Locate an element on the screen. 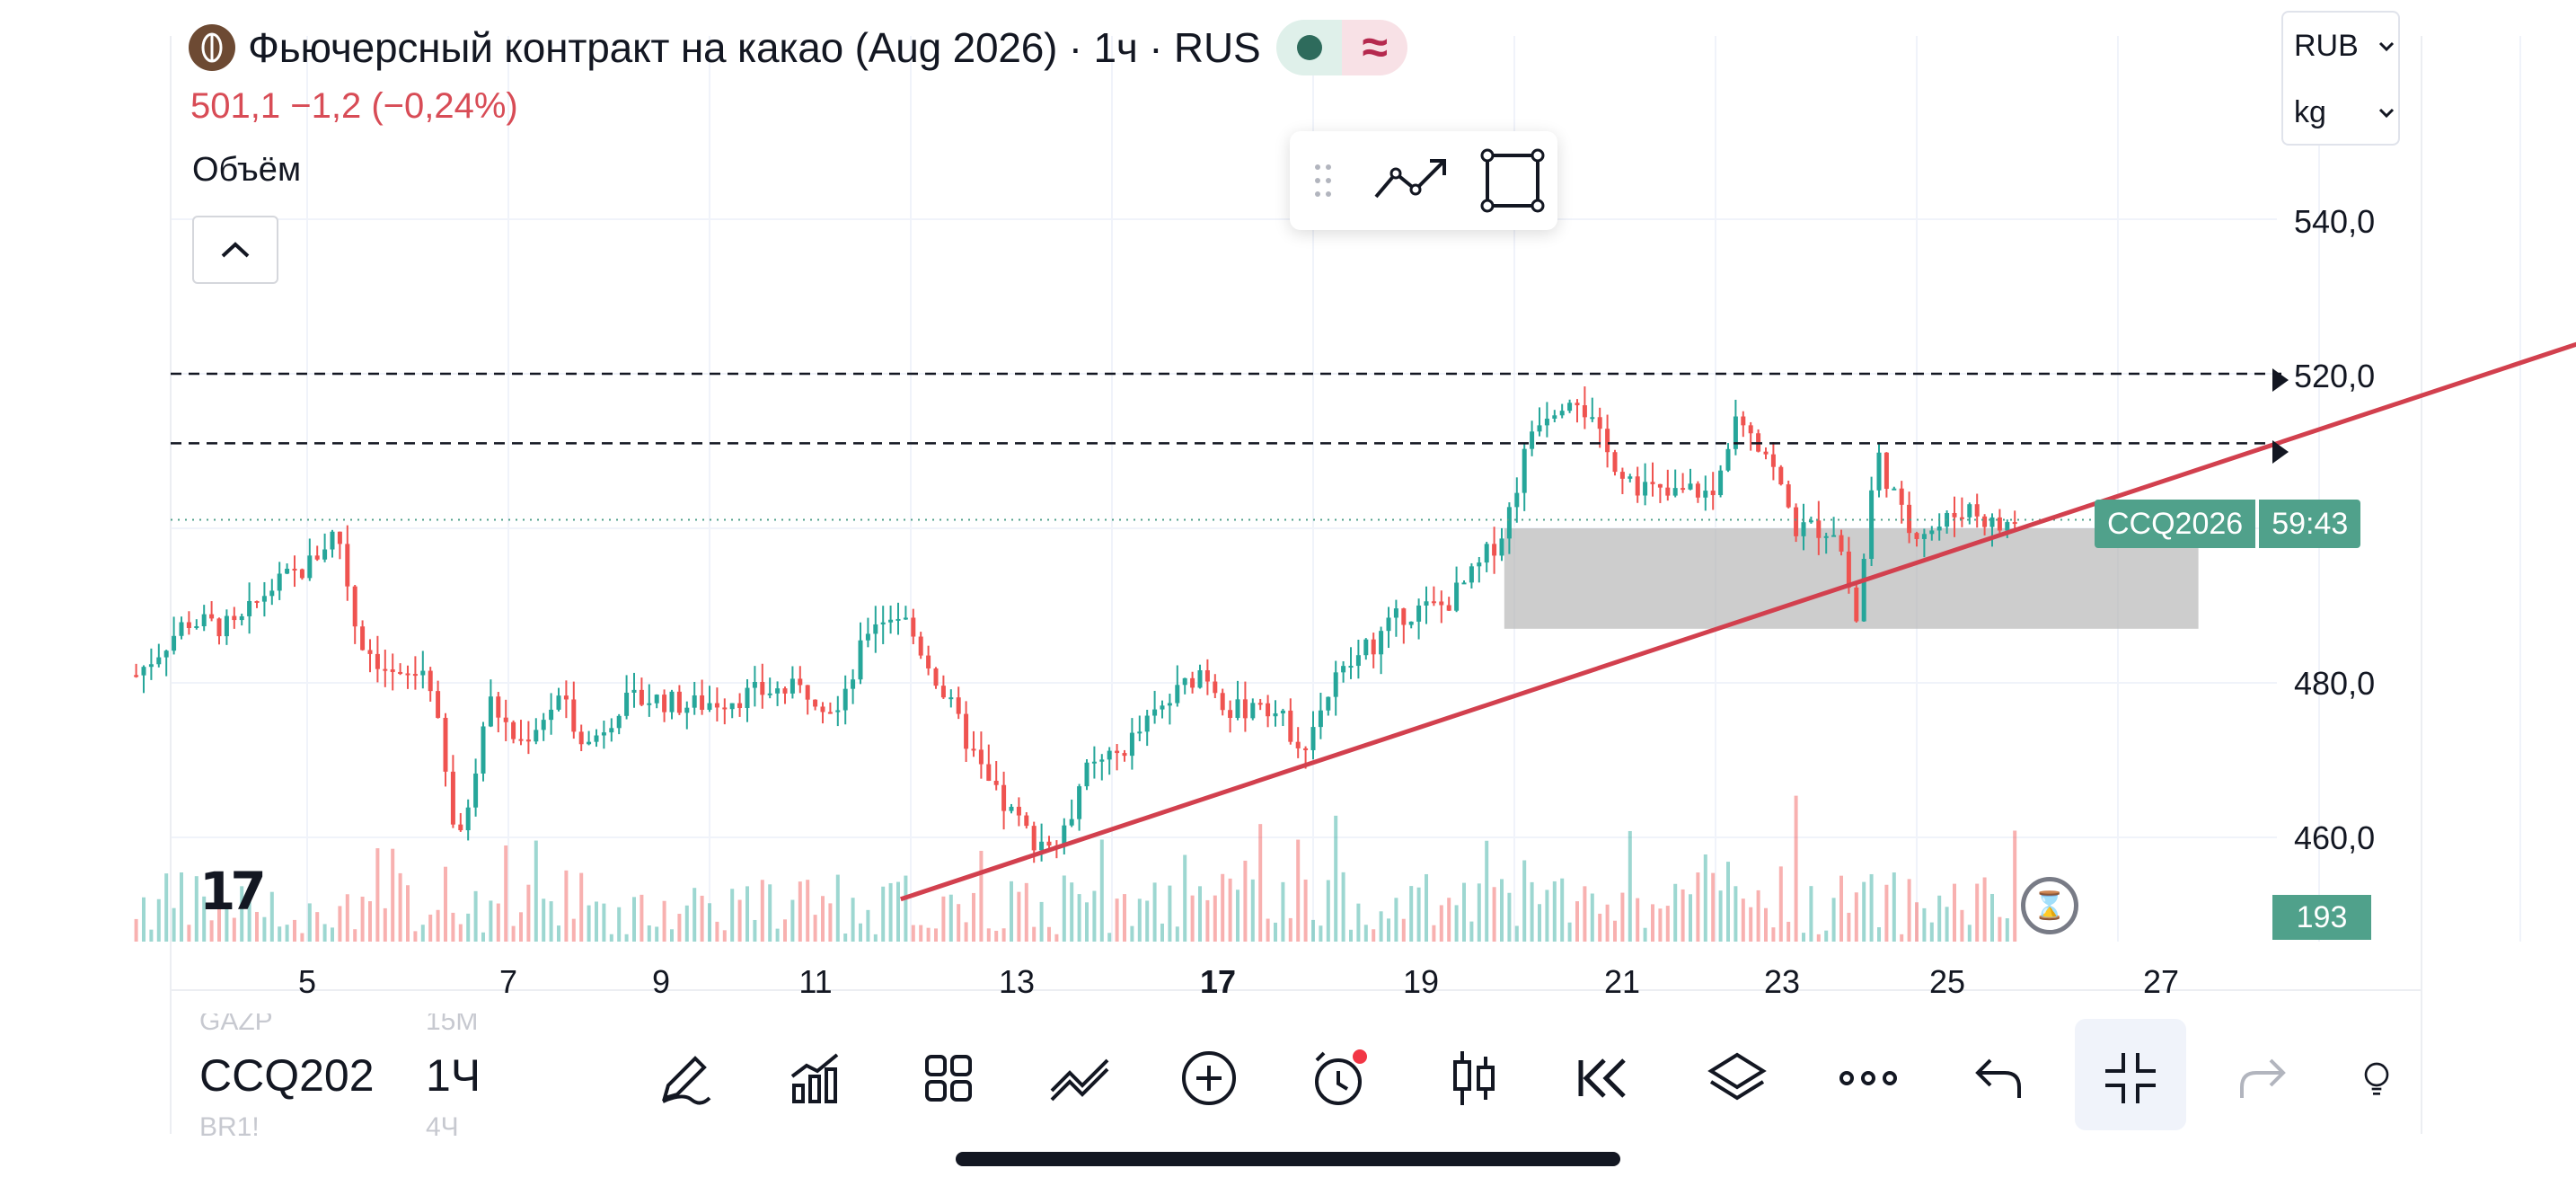 The image size is (2576, 1186). tradingview-logo: 17 is located at coordinates (233, 891).